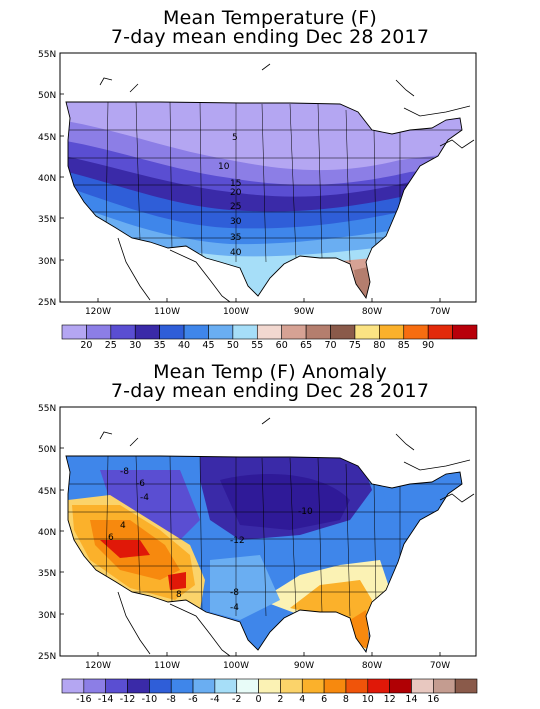 The height and width of the screenshot is (709, 540). What do you see at coordinates (372, 312) in the screenshot?
I see `lon-label: 80W` at bounding box center [372, 312].